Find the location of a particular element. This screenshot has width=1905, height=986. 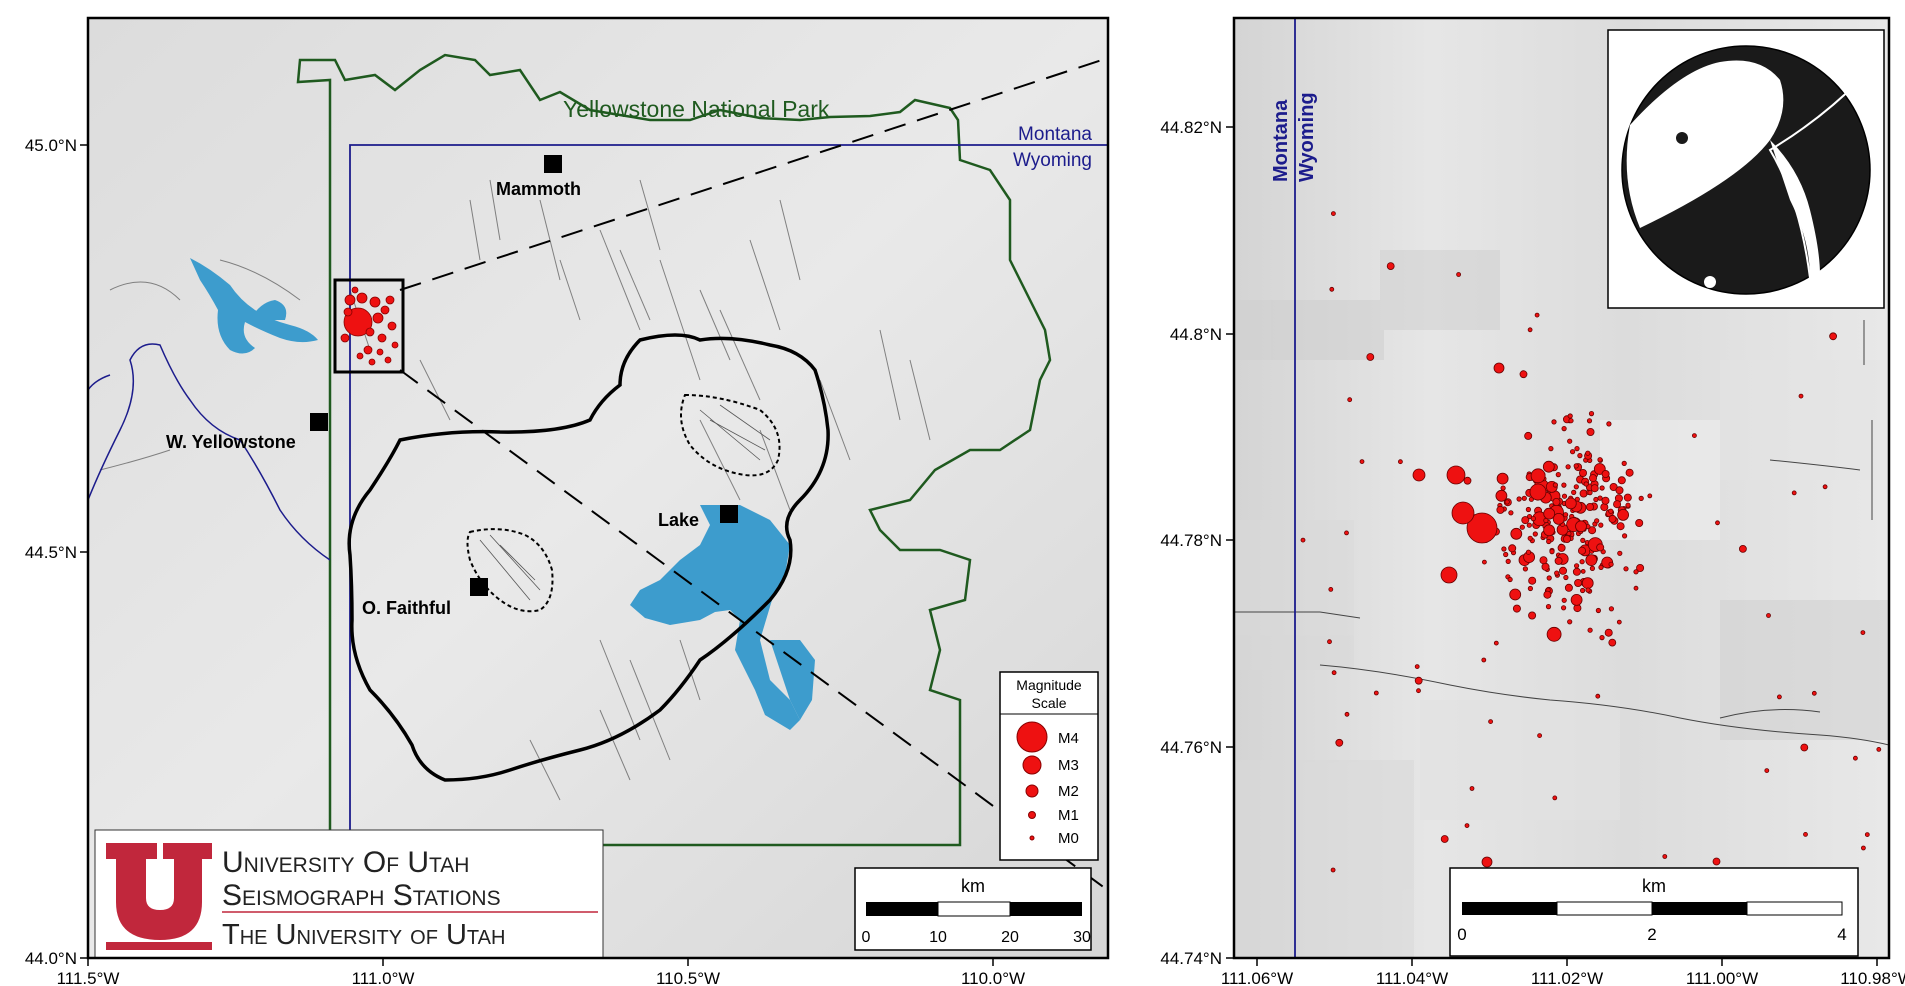

lat-label-44-76: 44.76°N is located at coordinates (1191, 747).